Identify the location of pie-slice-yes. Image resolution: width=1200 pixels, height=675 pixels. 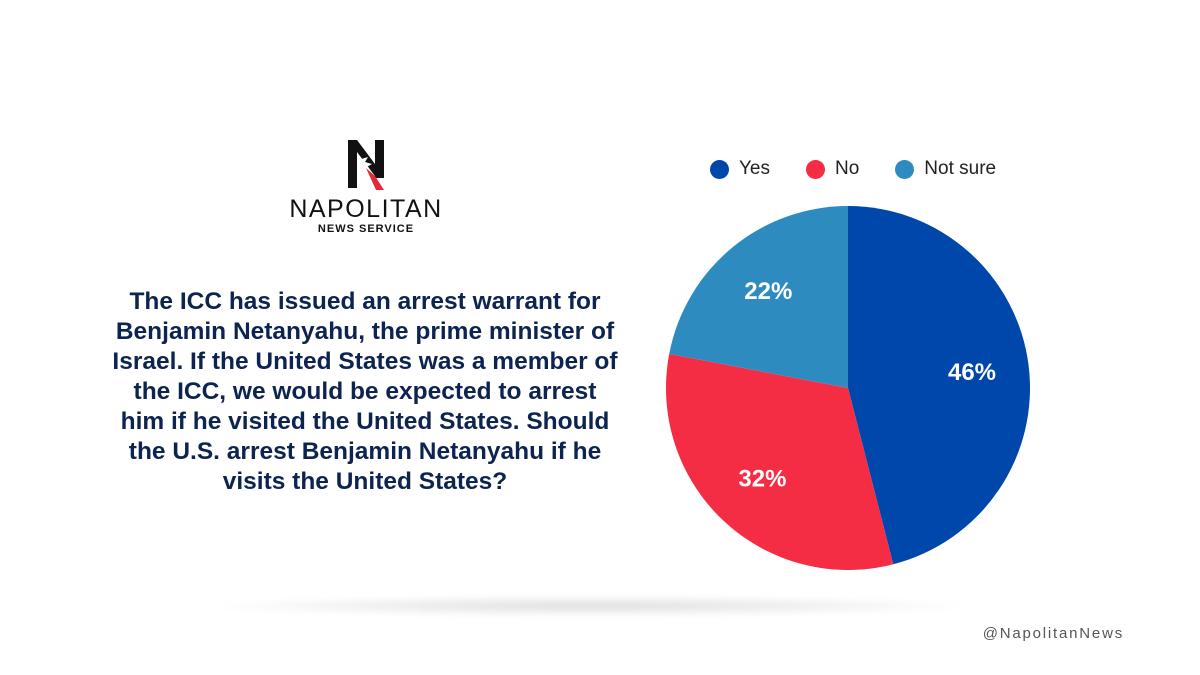
(939, 385).